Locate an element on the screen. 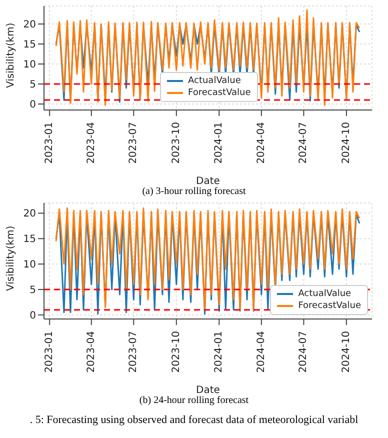  text: (a) 3-hour rolling forecast is located at coordinates (194, 191).